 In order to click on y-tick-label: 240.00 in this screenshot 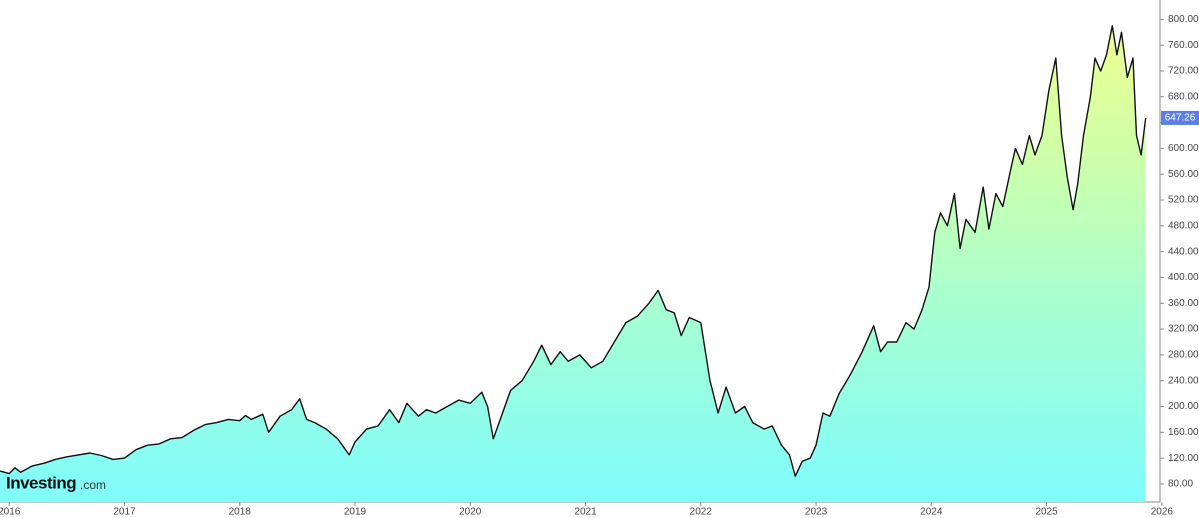, I will do `click(1183, 380)`.